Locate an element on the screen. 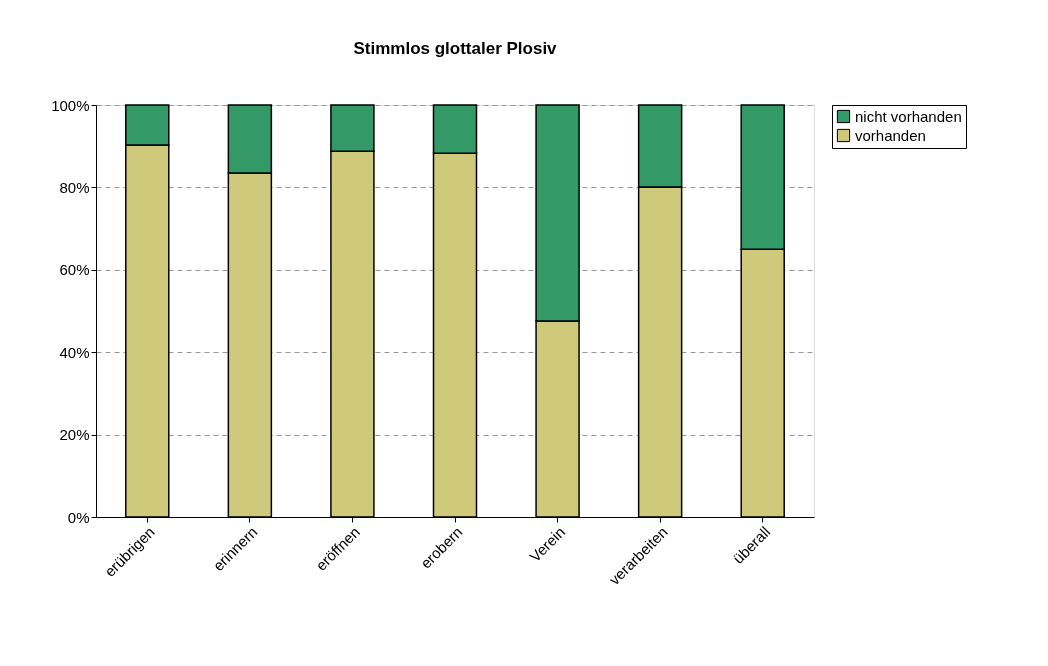  y-tick-label: 60% is located at coordinates (74, 270).